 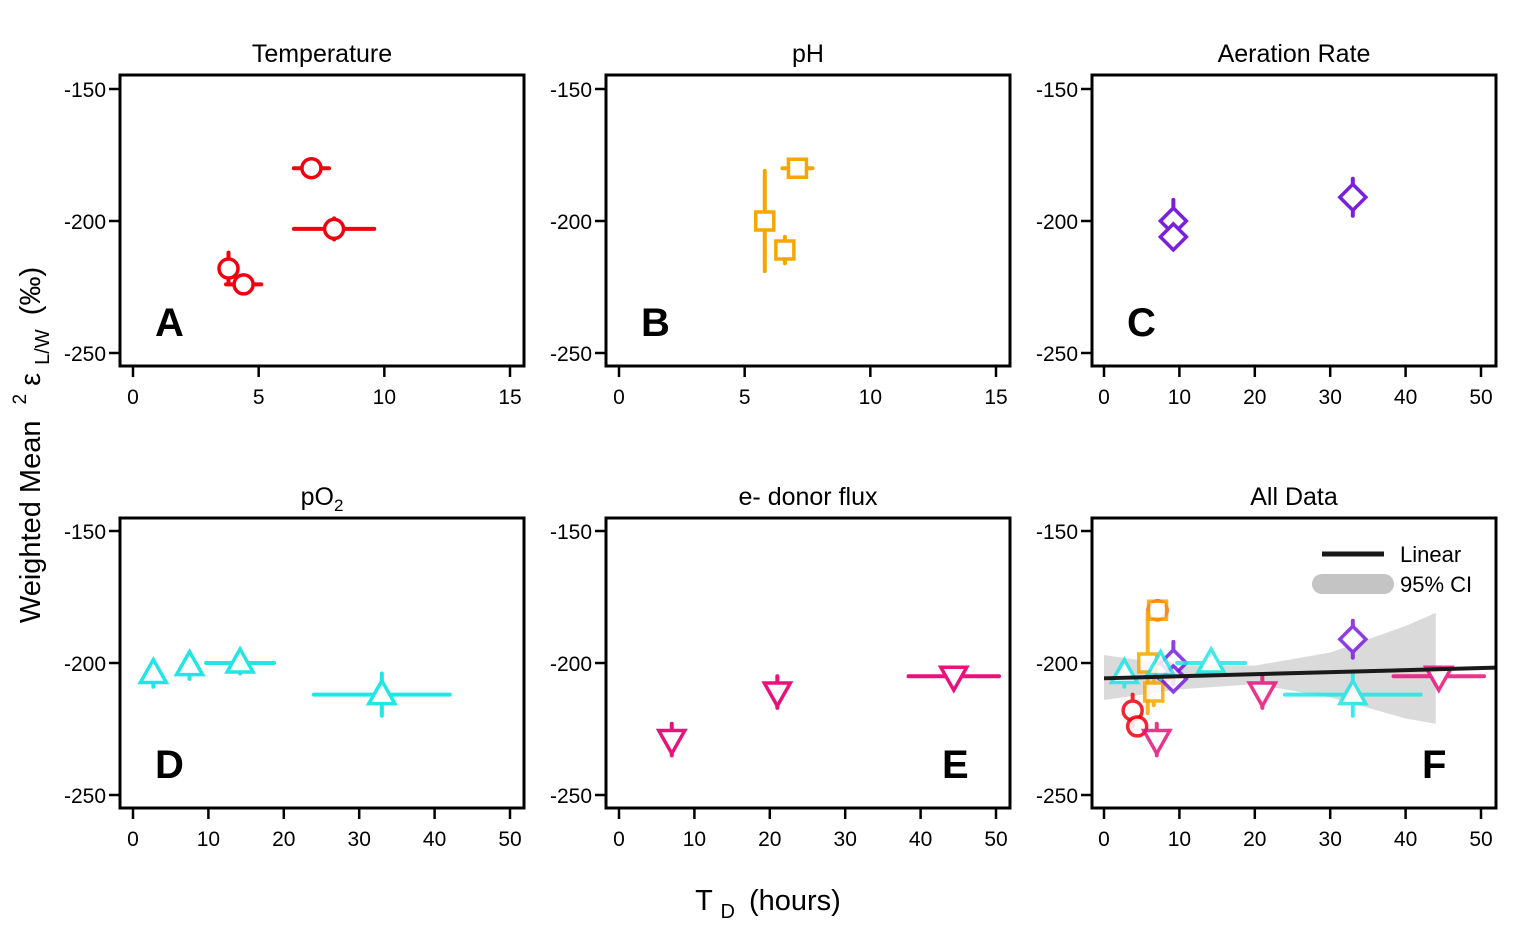 I want to click on svg-text:Weighted Mean 2 ε: Weighted Mean 2 ε L/W (‰), so click(x=28, y=445).